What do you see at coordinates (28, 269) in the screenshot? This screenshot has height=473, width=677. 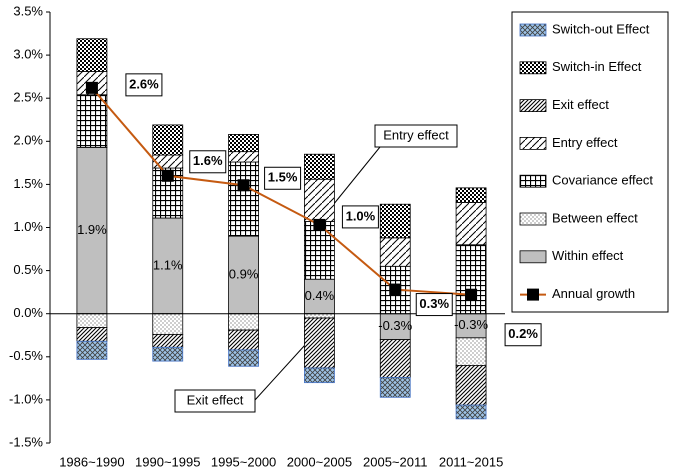 I see `y-tick-label: 0.5%` at bounding box center [28, 269].